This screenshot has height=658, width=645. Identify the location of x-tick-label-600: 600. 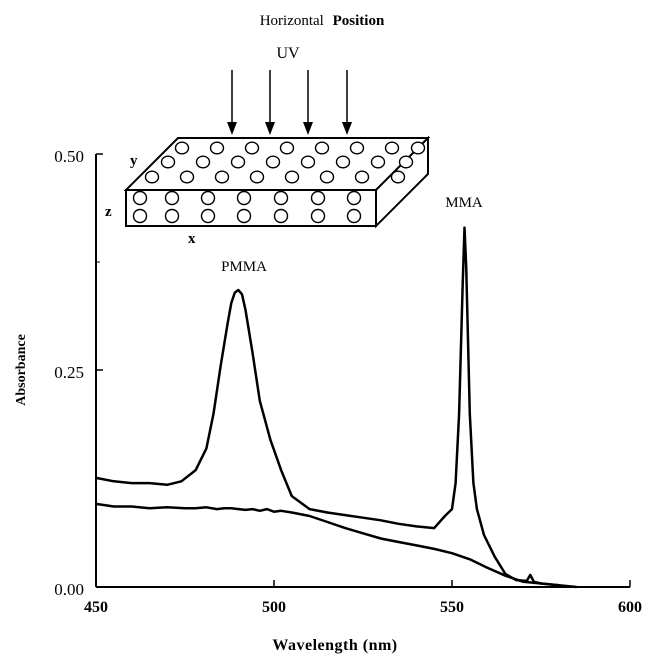
(630, 607).